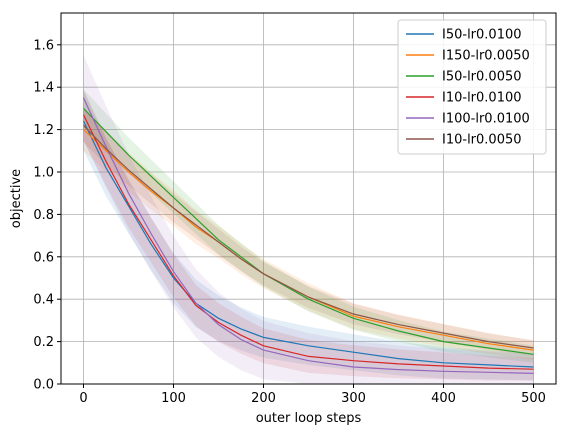 This screenshot has width=570, height=436. What do you see at coordinates (43, 385) in the screenshot?
I see `y-tick-label: 0.0` at bounding box center [43, 385].